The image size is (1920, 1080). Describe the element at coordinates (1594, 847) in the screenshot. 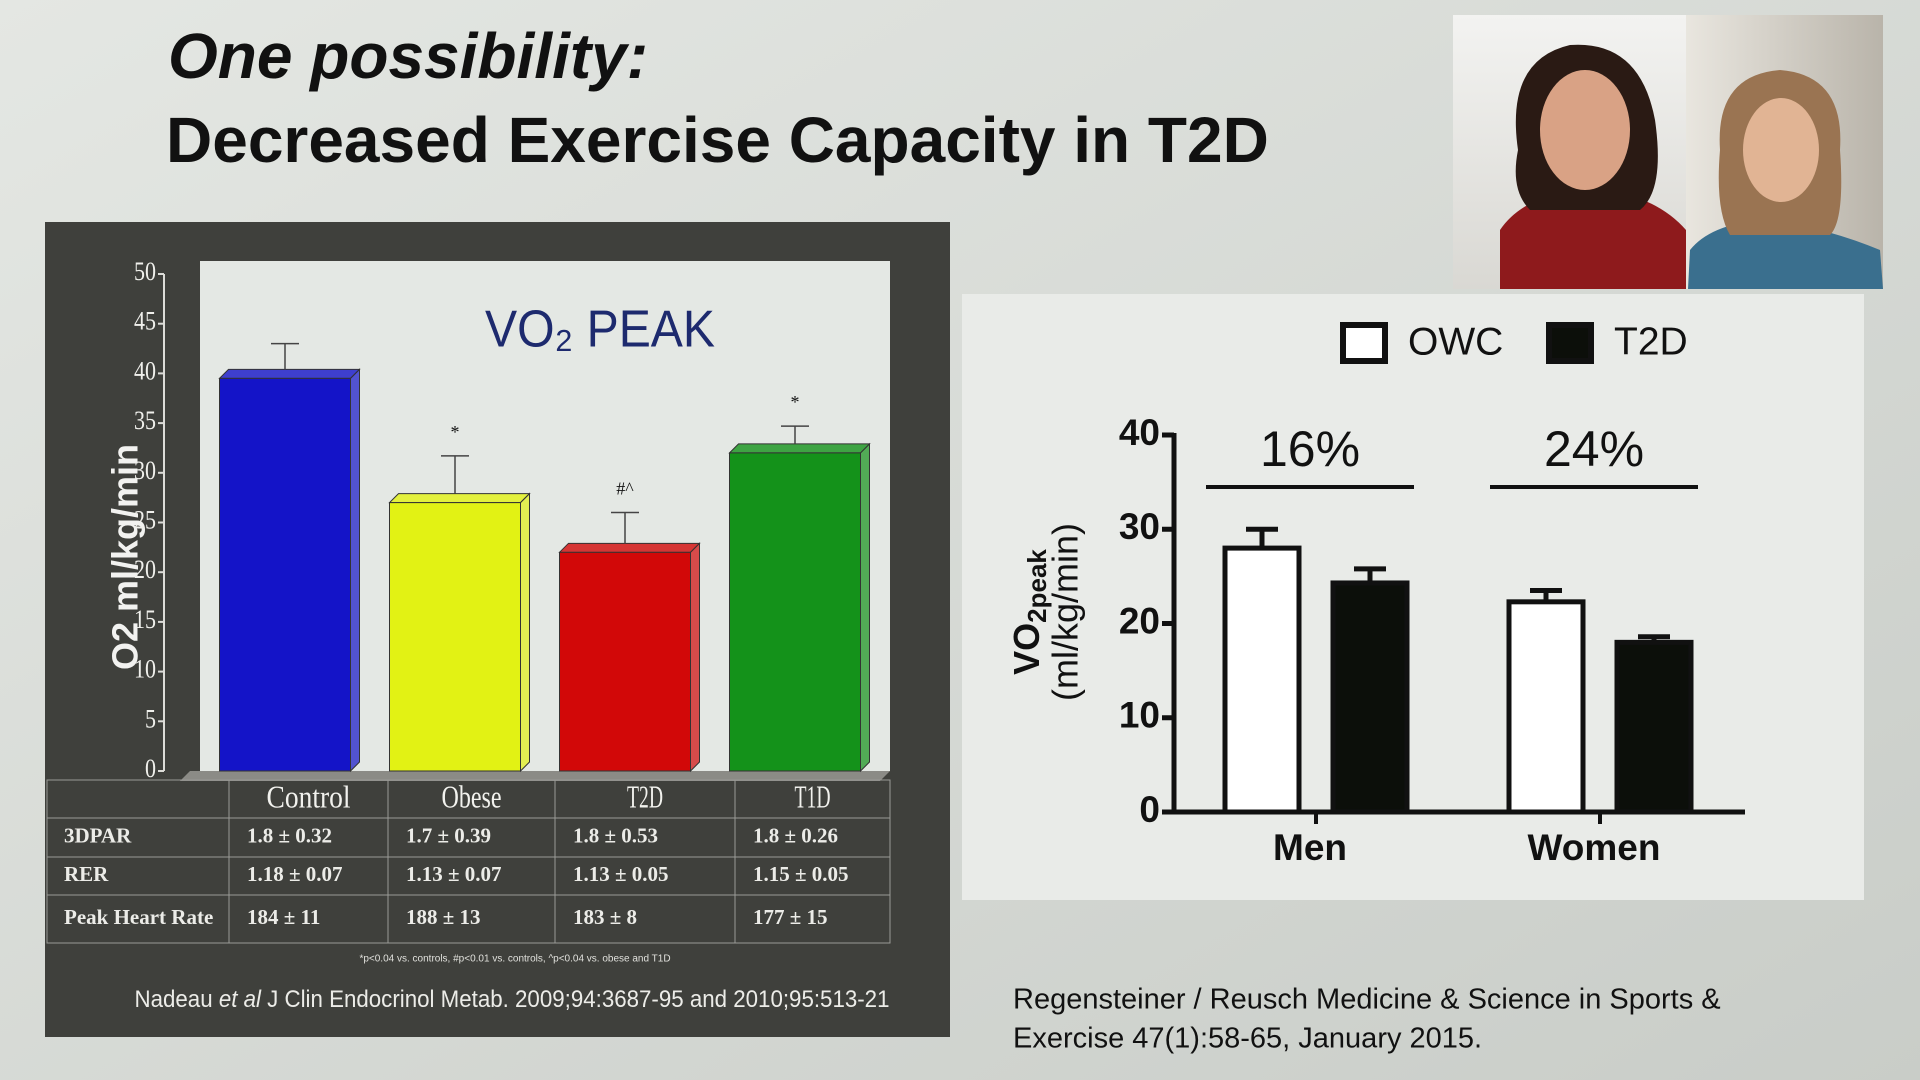

I see `x-tick-label: Women` at that location.